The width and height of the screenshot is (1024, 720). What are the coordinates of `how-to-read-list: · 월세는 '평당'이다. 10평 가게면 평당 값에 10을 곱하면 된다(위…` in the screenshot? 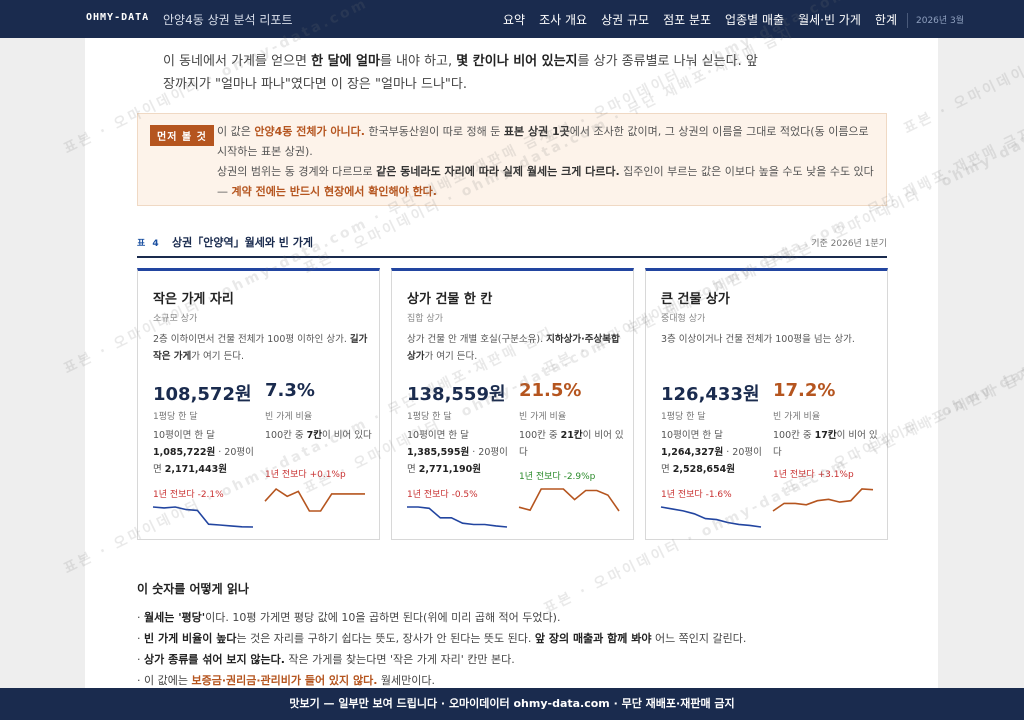 It's located at (507, 647).